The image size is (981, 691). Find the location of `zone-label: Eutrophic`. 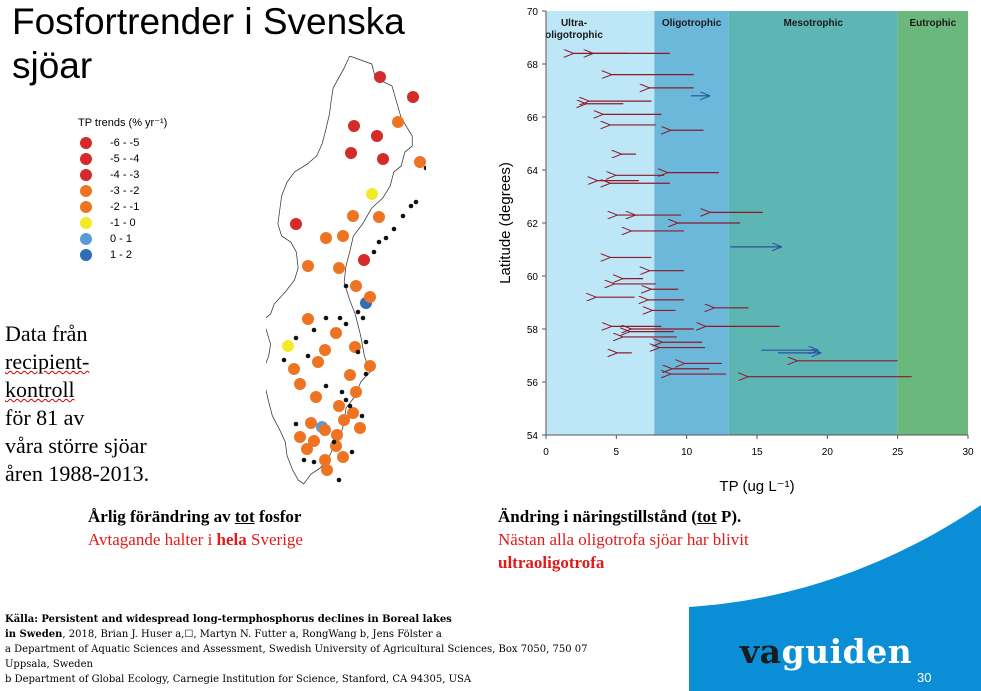

zone-label: Eutrophic is located at coordinates (932, 23).